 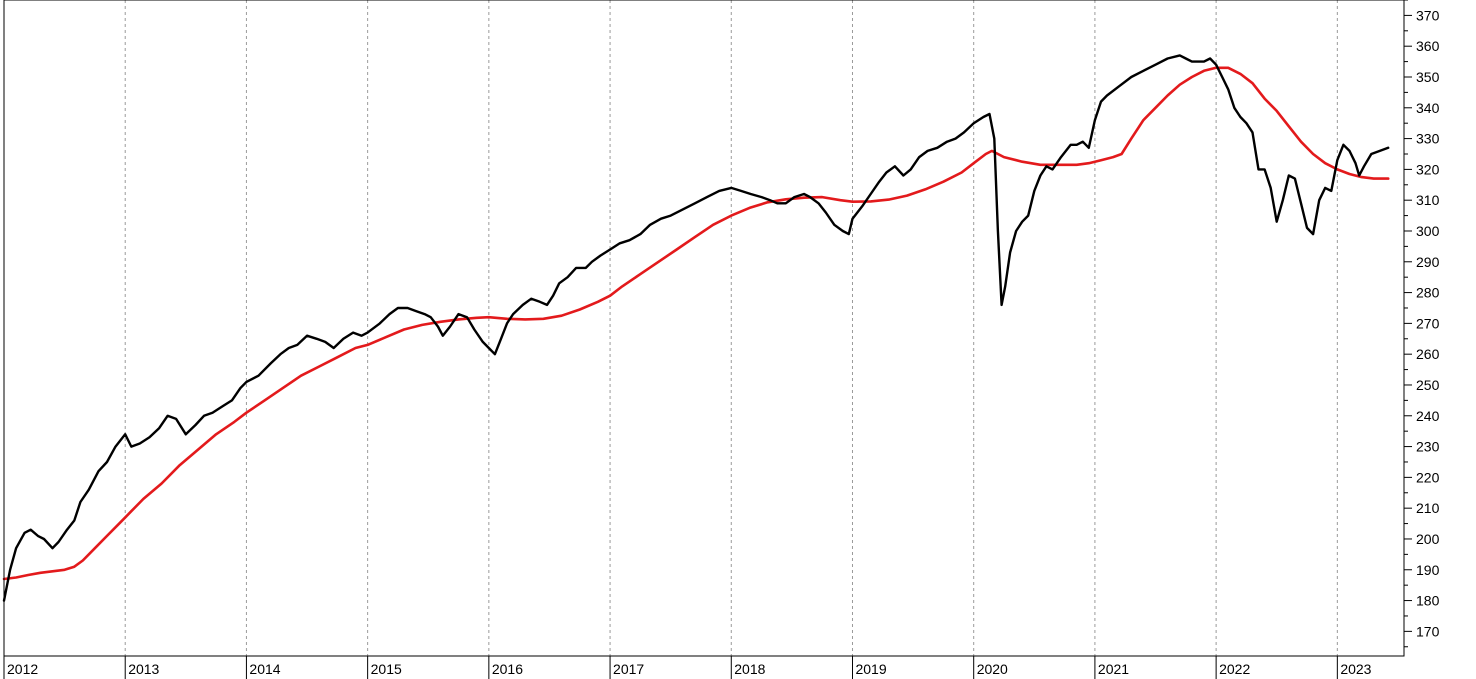 I want to click on y-tick-label-220: 220, so click(x=1428, y=477).